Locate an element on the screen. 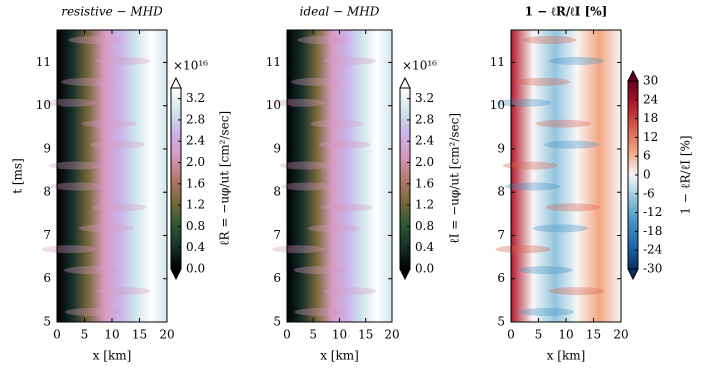  colorbar-multiplier: ×10¹⁶ is located at coordinates (419, 66).